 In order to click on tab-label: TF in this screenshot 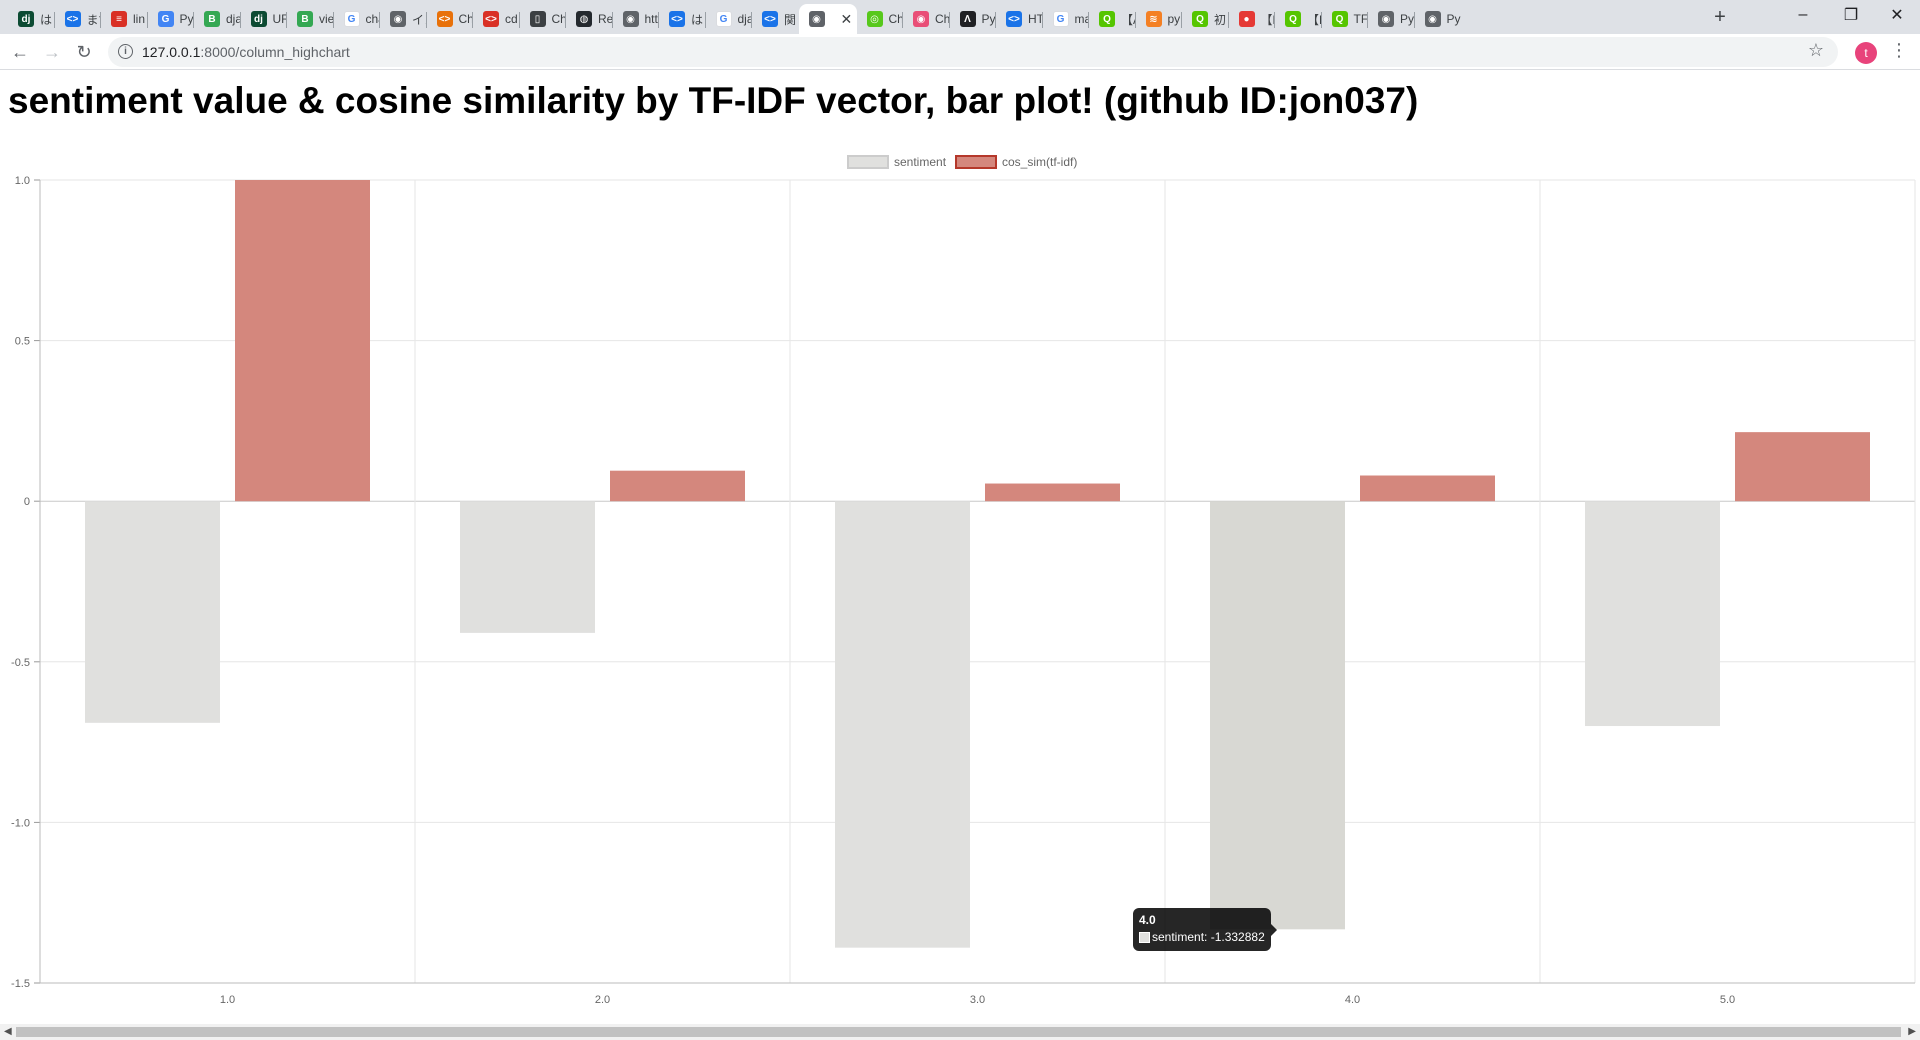, I will do `click(1361, 19)`.